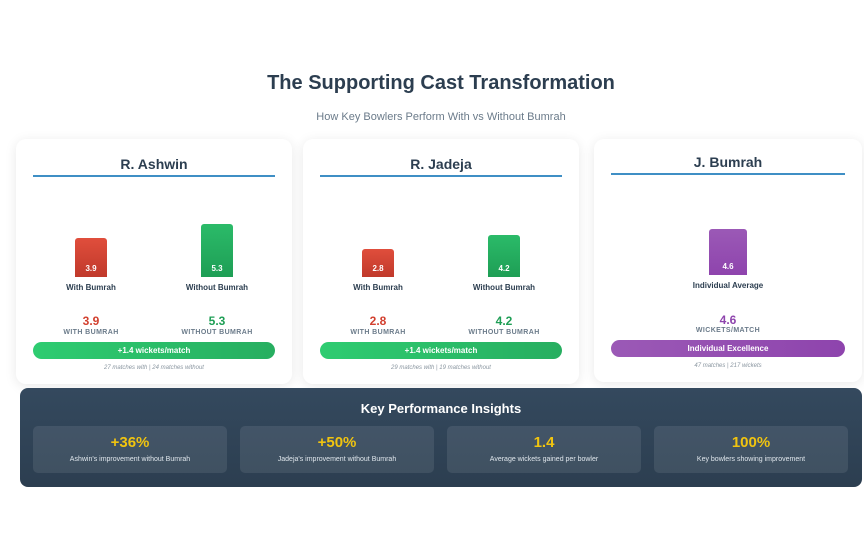 Image resolution: width=864 pixels, height=540 pixels. I want to click on insight-card: +36% Ashwin's improvement without Bumrah, so click(130, 449).